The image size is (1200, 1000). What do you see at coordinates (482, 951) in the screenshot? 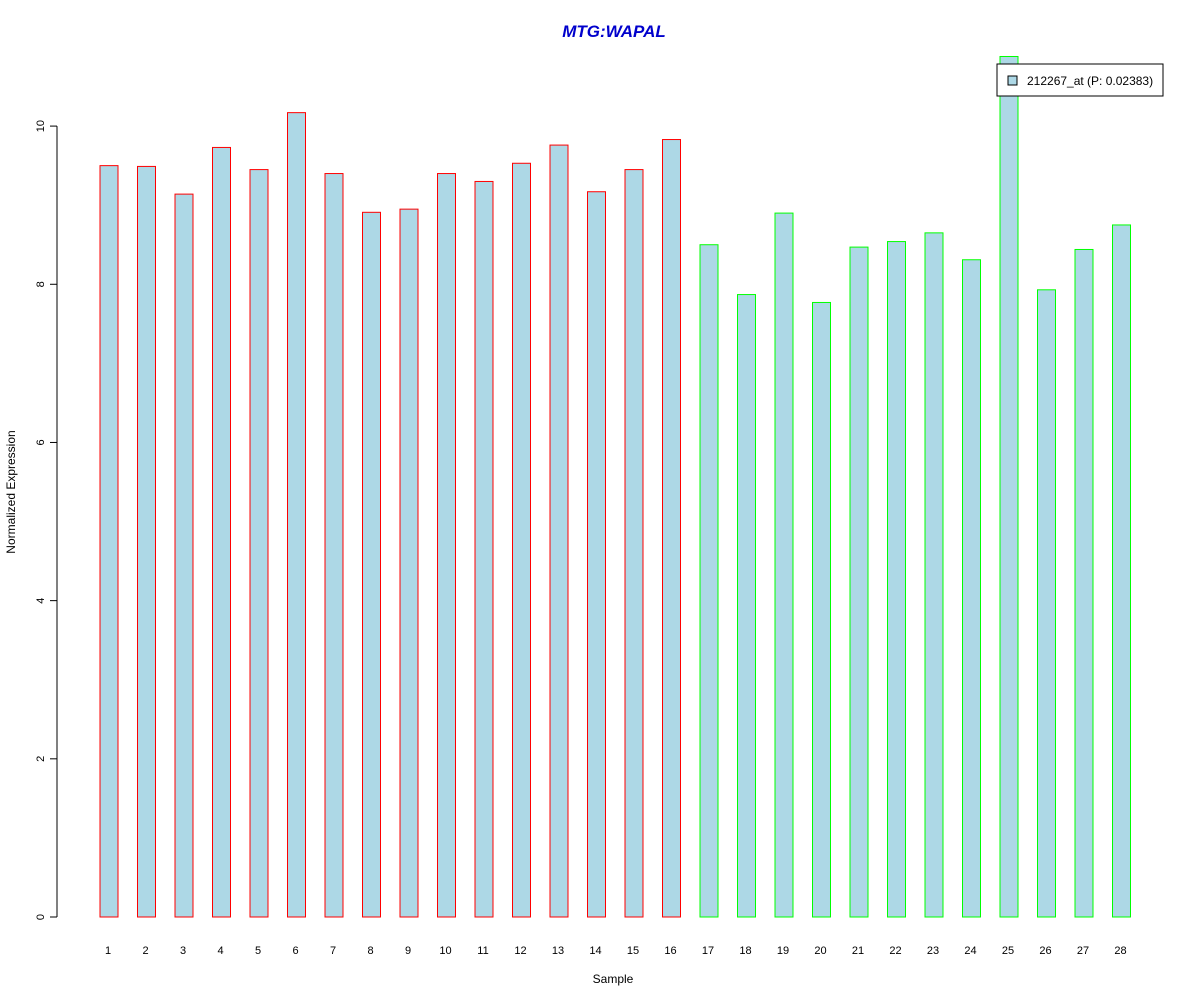
I see `x-tick-label: 11` at bounding box center [482, 951].